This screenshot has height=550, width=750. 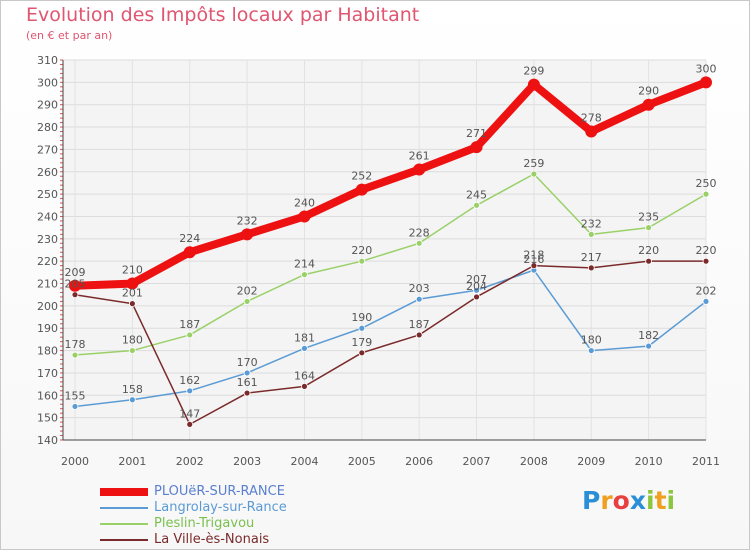 What do you see at coordinates (124, 508) in the screenshot?
I see `legend-swatch-langrolay` at bounding box center [124, 508].